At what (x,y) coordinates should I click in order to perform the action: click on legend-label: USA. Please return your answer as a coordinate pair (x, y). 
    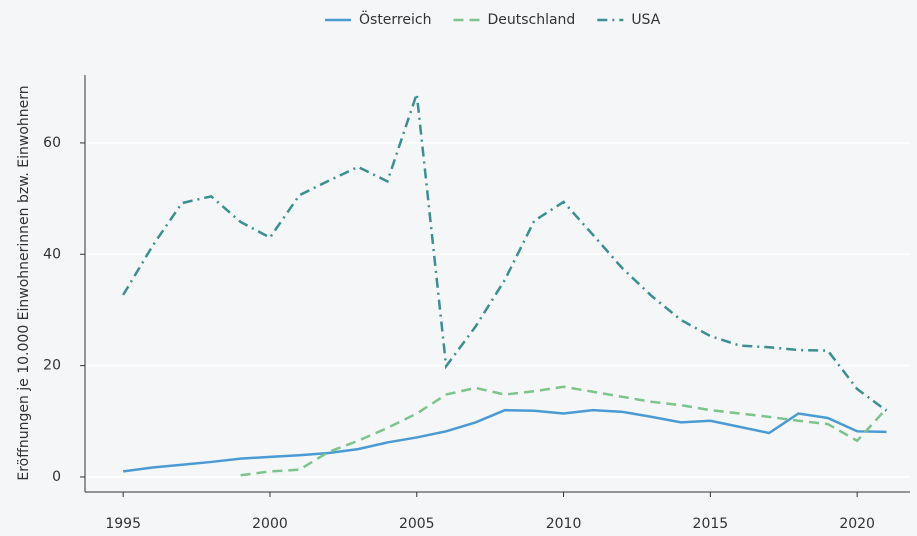
    Looking at the image, I should click on (645, 20).